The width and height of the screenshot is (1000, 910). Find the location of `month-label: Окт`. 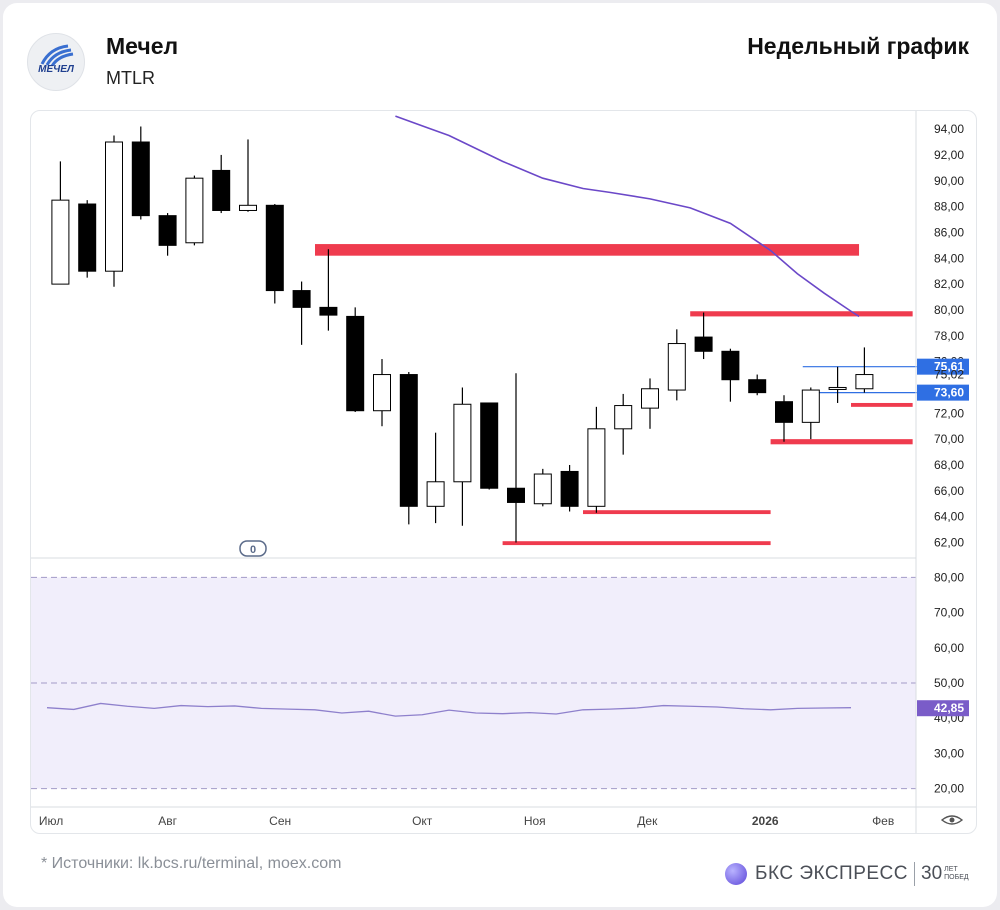

month-label: Окт is located at coordinates (422, 821).